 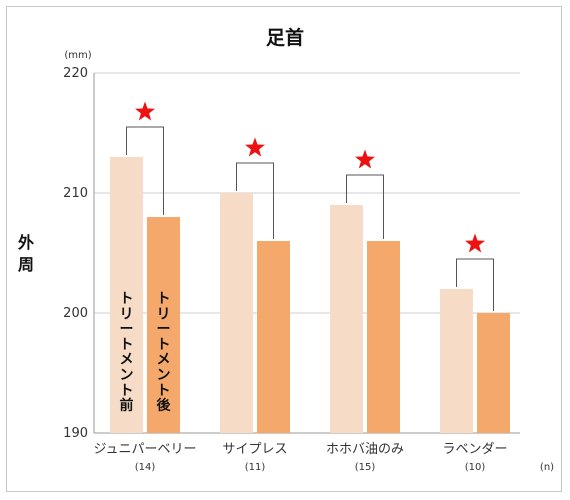 I want to click on category-label: ラベンダー, so click(x=474, y=449).